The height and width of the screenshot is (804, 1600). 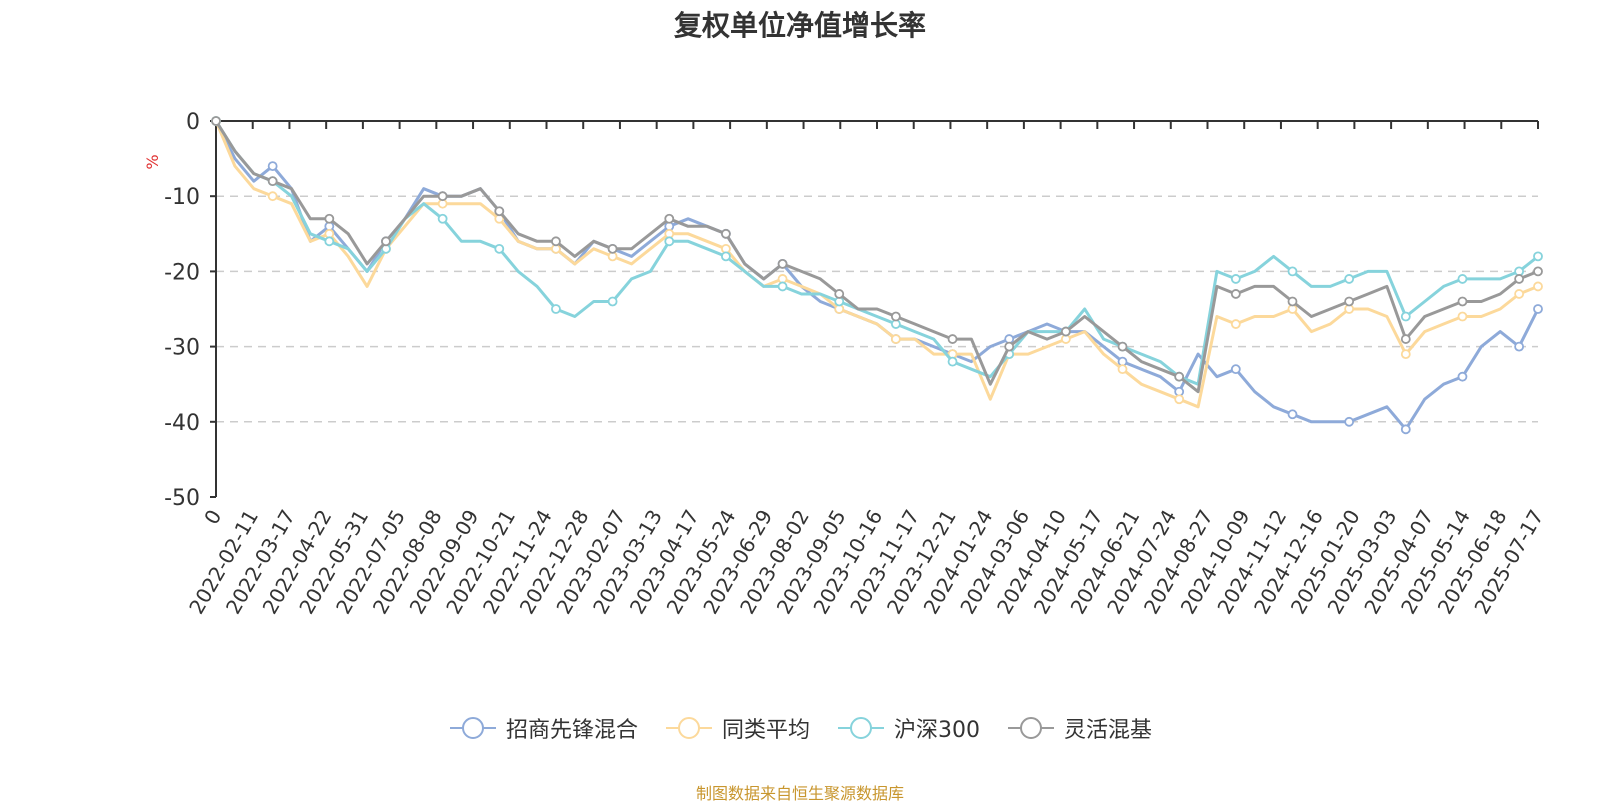 I want to click on legend-item-2: 沪深300, so click(x=908, y=728).